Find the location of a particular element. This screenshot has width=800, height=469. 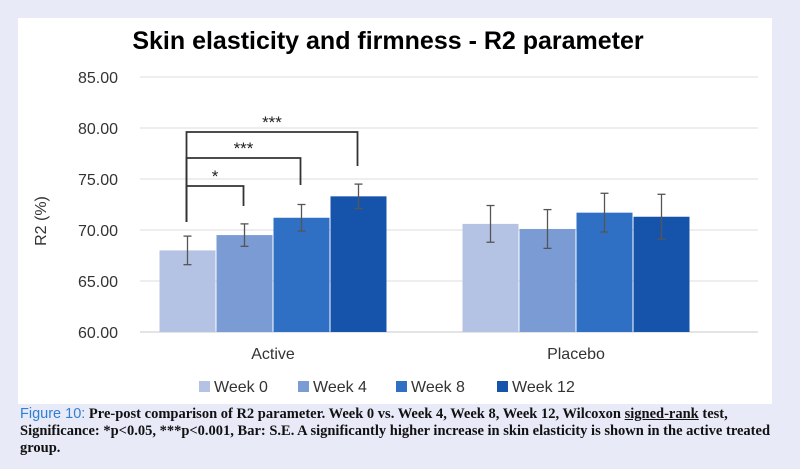

y-axis-label: R2 (%) is located at coordinates (41, 221).